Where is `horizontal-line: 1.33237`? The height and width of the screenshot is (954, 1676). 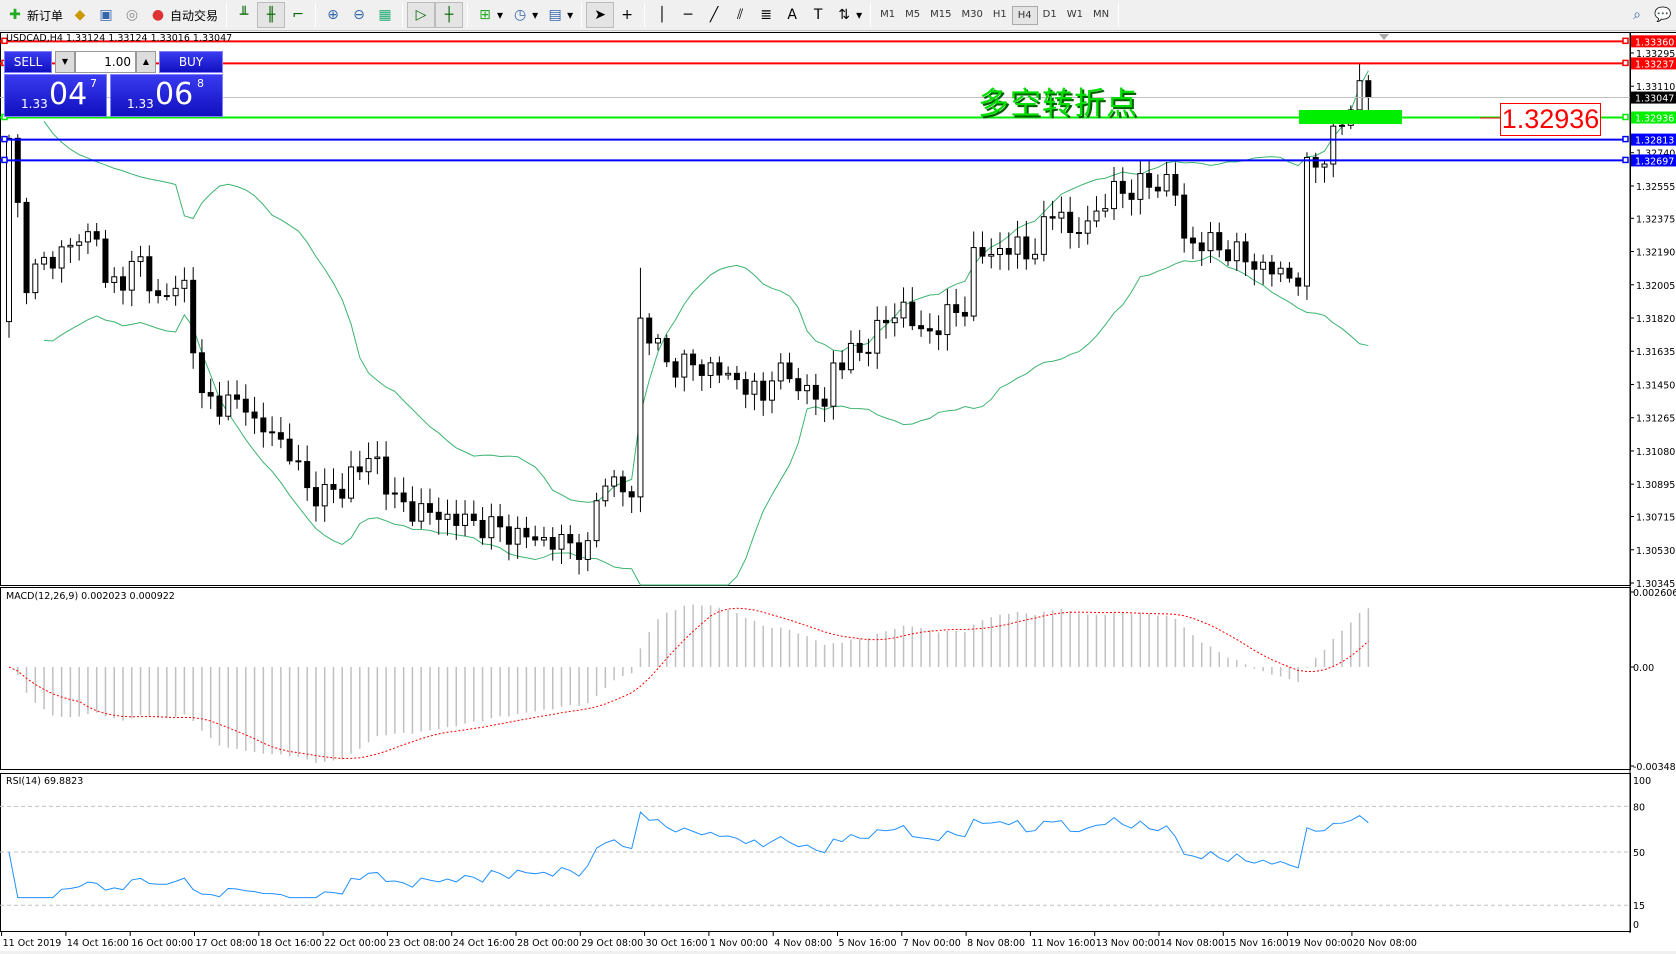
horizontal-line: 1.33237 is located at coordinates (838, 63).